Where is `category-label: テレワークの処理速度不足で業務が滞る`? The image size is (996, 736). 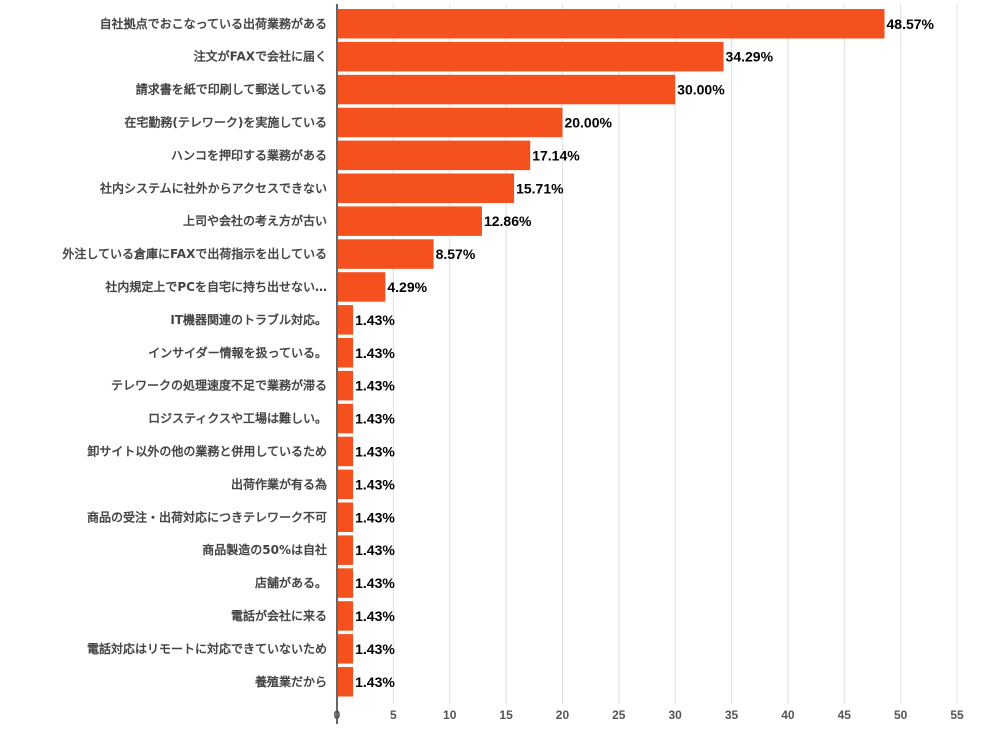 category-label: テレワークの処理速度不足で業務が滞る is located at coordinates (219, 385).